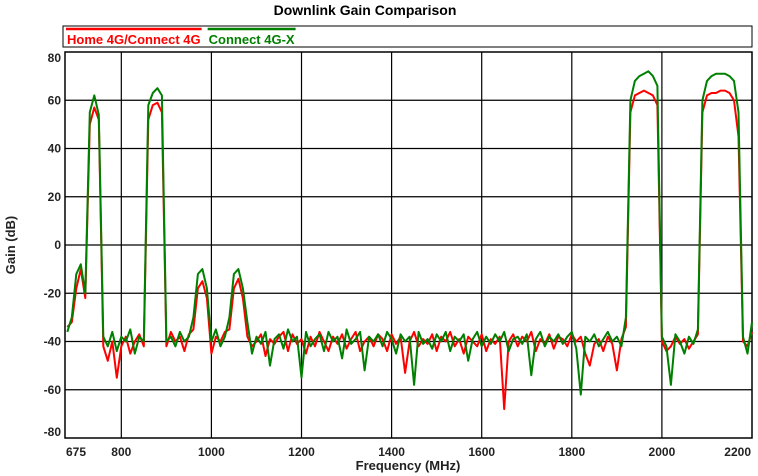 This screenshot has height=476, width=758. Describe the element at coordinates (53, 293) in the screenshot. I see `y-tick-label: -20` at that location.